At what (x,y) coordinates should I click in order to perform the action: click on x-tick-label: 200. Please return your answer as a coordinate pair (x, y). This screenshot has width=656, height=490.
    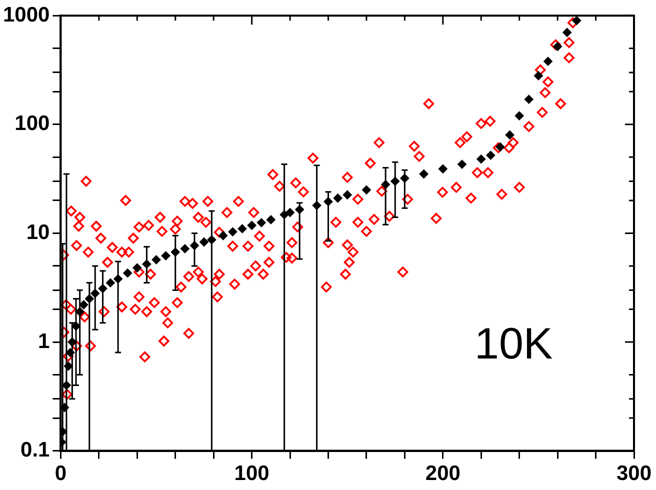
    Looking at the image, I should click on (442, 474).